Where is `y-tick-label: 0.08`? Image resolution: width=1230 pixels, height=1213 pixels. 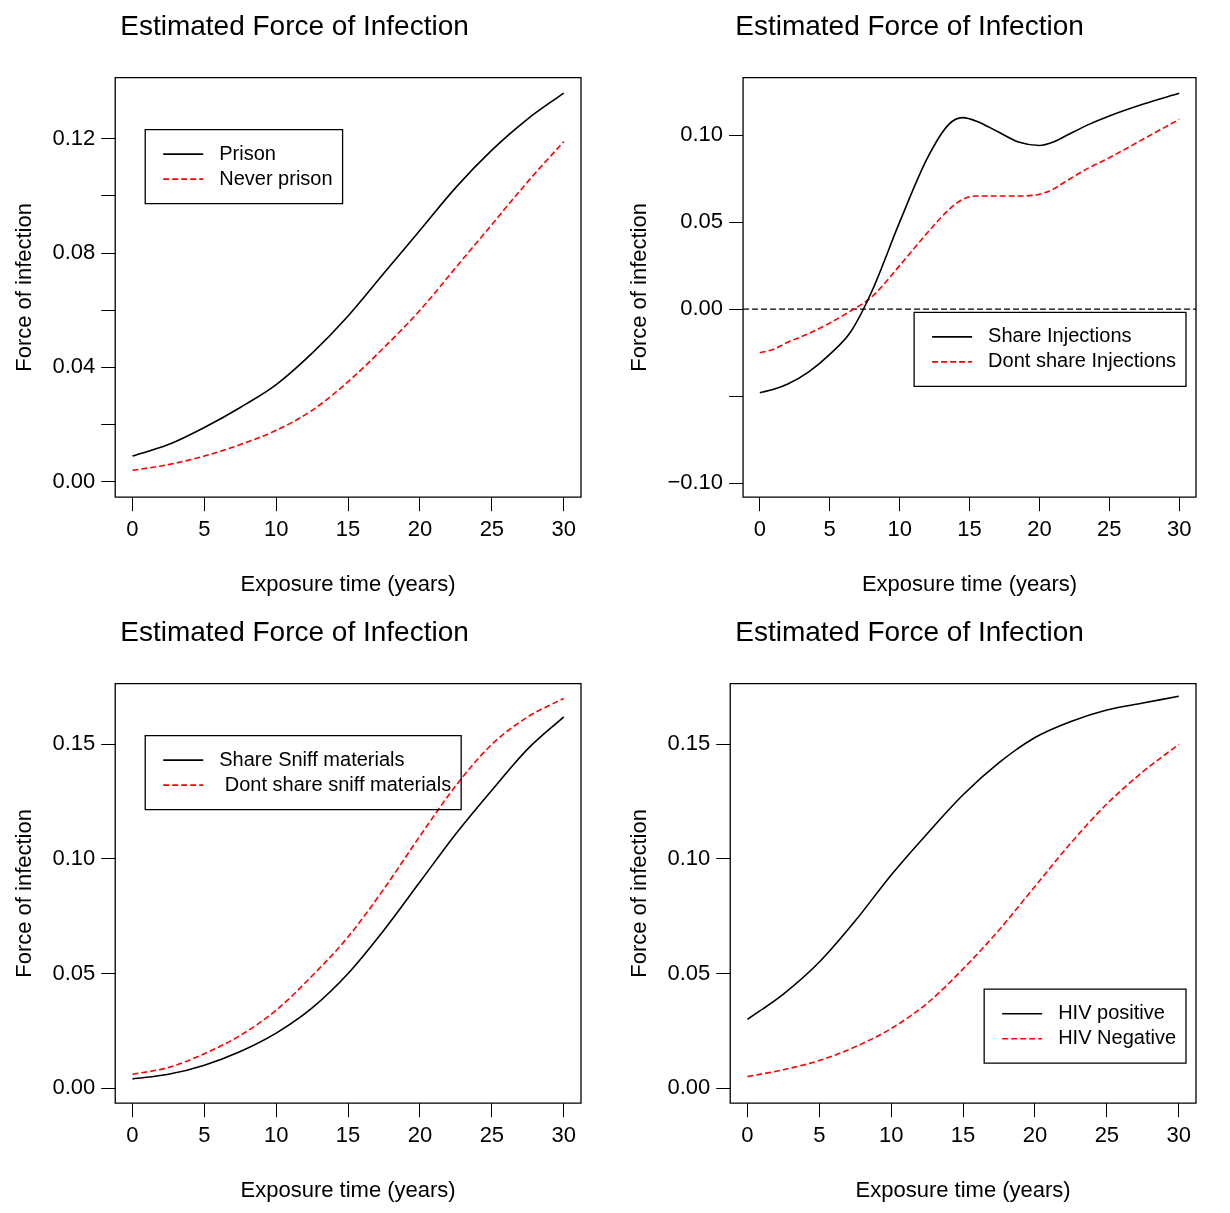 y-tick-label: 0.08 is located at coordinates (74, 252).